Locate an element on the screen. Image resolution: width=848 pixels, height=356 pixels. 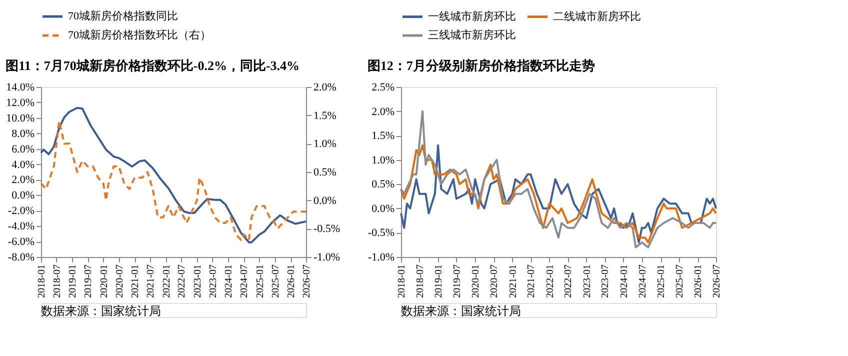
y-tick-label: -0.5% is located at coordinates (381, 233).